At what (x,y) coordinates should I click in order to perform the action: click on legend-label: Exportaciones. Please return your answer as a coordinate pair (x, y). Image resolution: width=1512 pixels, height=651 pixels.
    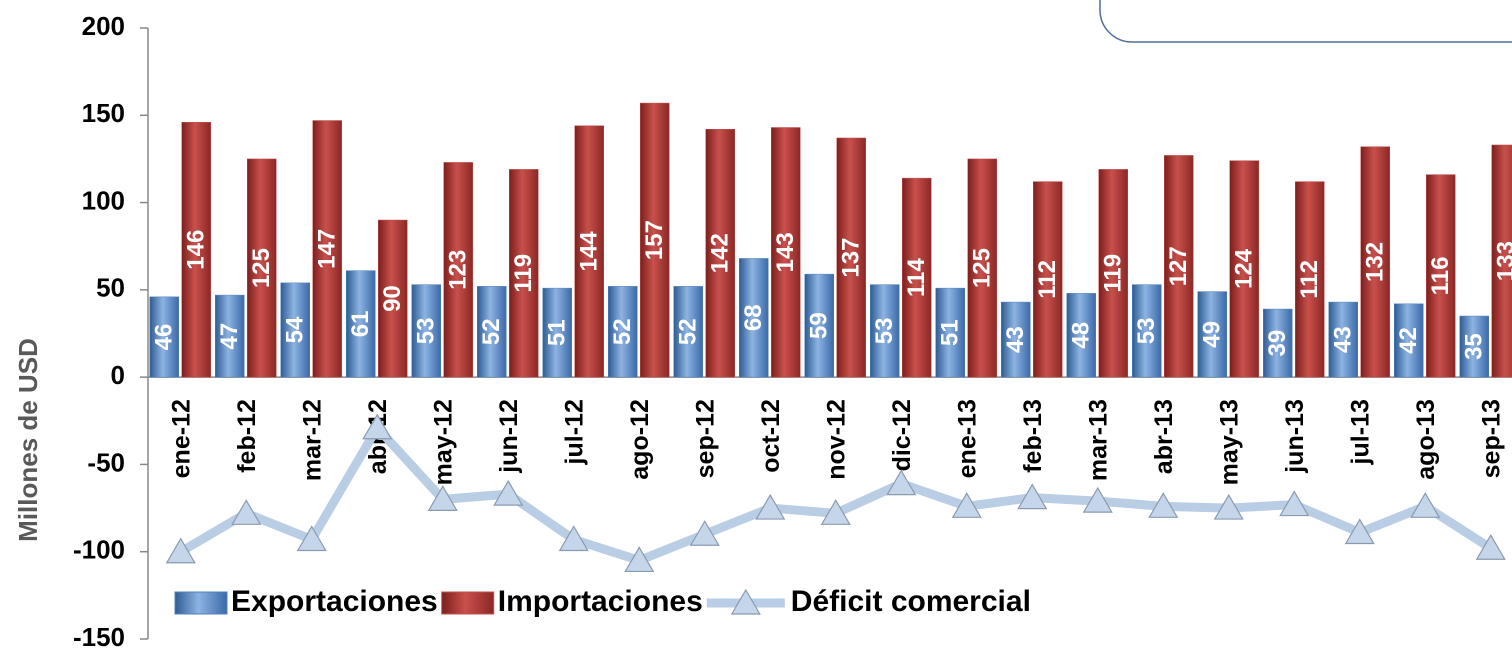
    Looking at the image, I should click on (334, 601).